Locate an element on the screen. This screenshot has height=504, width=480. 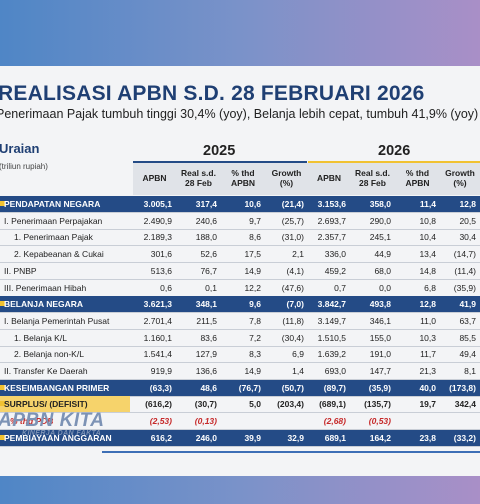
table-cell: (30,4) is located at coordinates (292, 337).